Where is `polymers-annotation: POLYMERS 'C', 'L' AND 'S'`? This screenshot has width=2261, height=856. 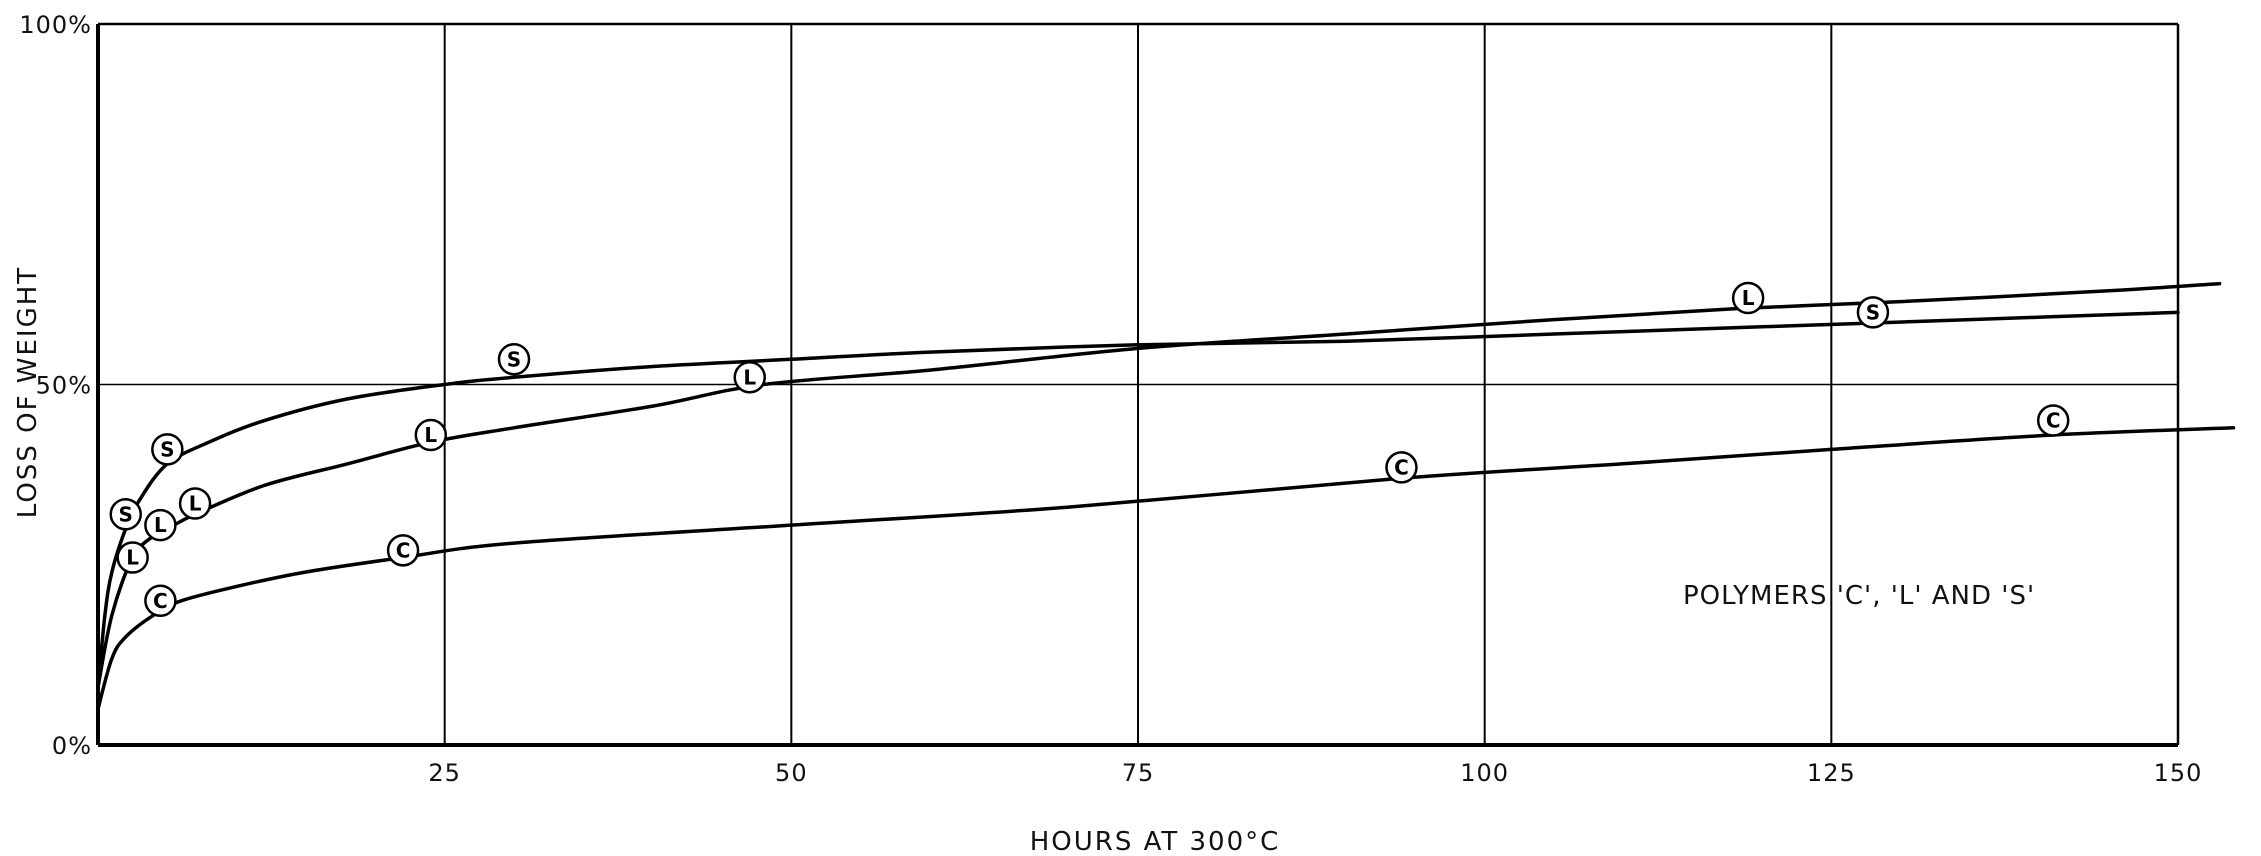 polymers-annotation: POLYMERS 'C', 'L' AND 'S' is located at coordinates (1859, 596).